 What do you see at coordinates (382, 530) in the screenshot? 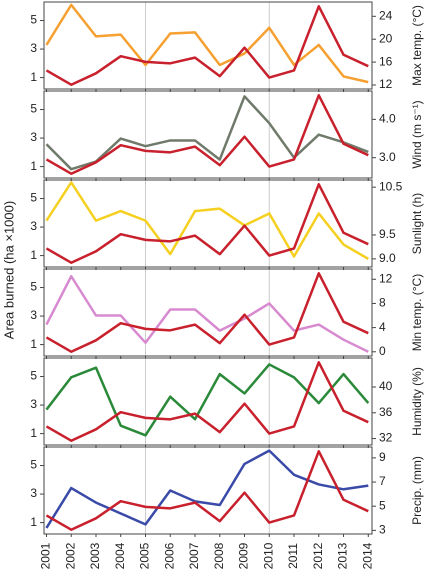
I see `y2-tick-label: 3` at bounding box center [382, 530].